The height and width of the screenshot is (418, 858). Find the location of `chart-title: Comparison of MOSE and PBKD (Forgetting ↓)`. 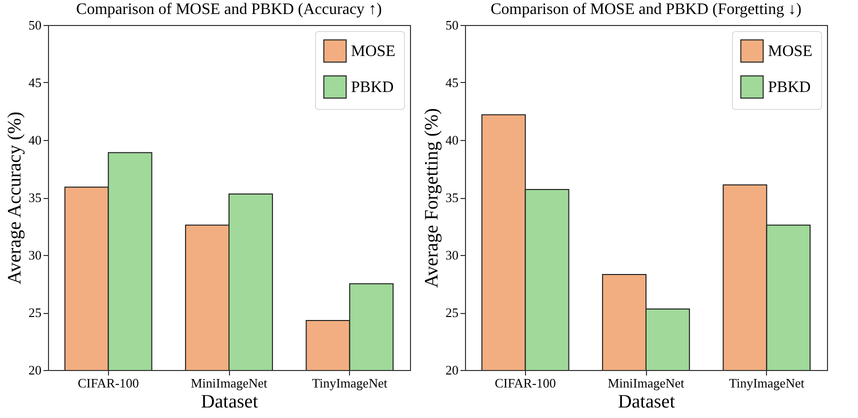

chart-title: Comparison of MOSE and PBKD (Forgetting ↓) is located at coordinates (646, 9).